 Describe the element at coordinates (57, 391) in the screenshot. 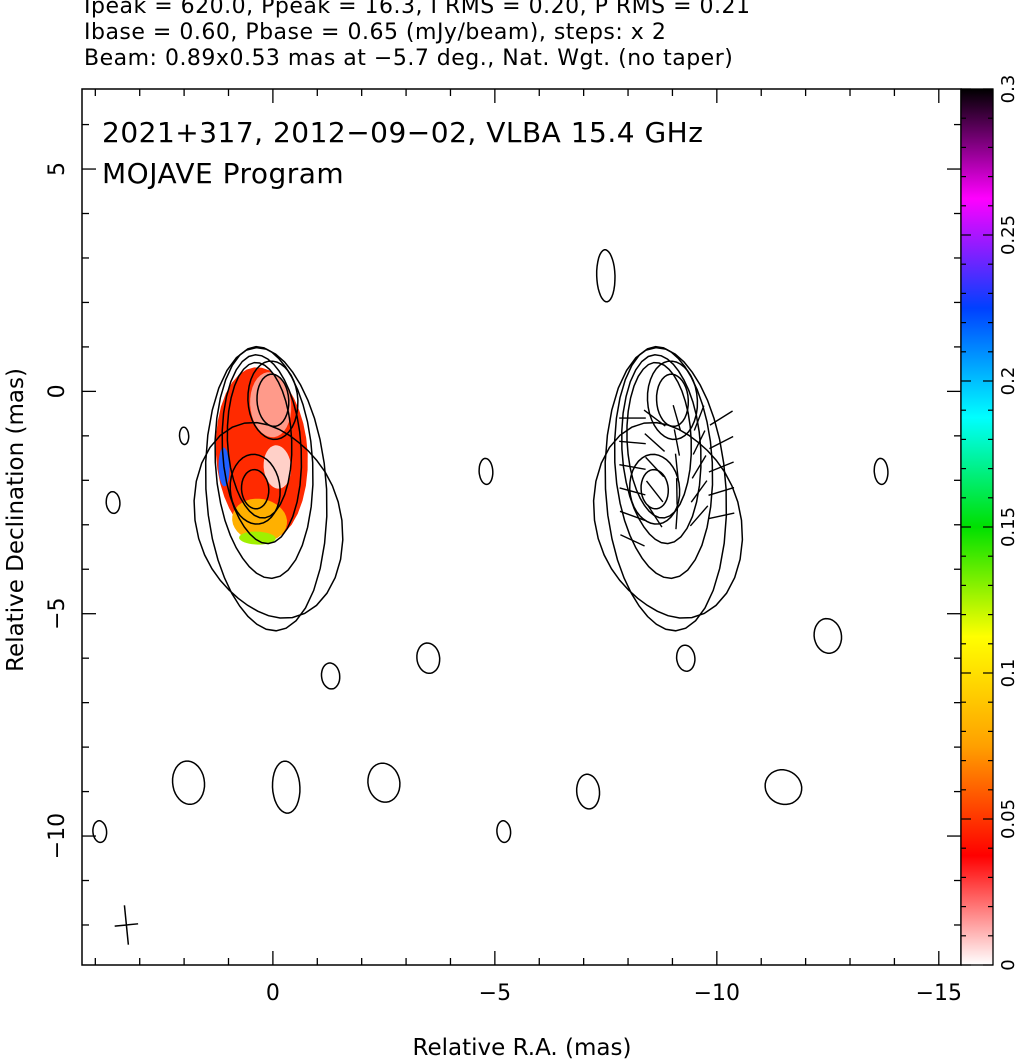

I see `y-tick-label: 0` at that location.